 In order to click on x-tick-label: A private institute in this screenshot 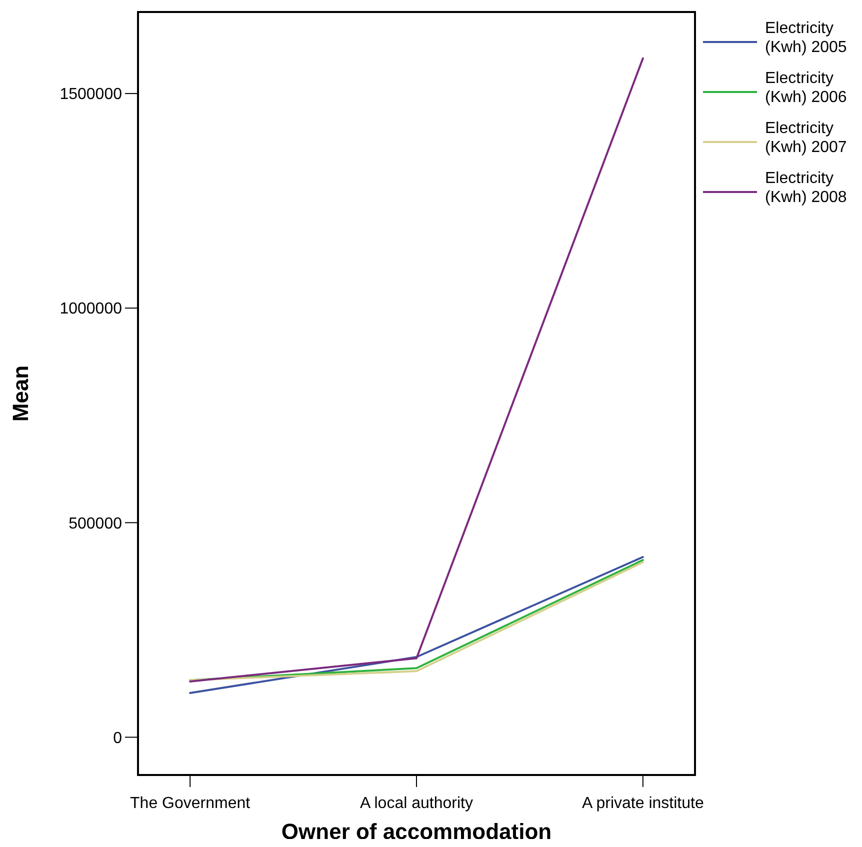, I will do `click(643, 803)`.